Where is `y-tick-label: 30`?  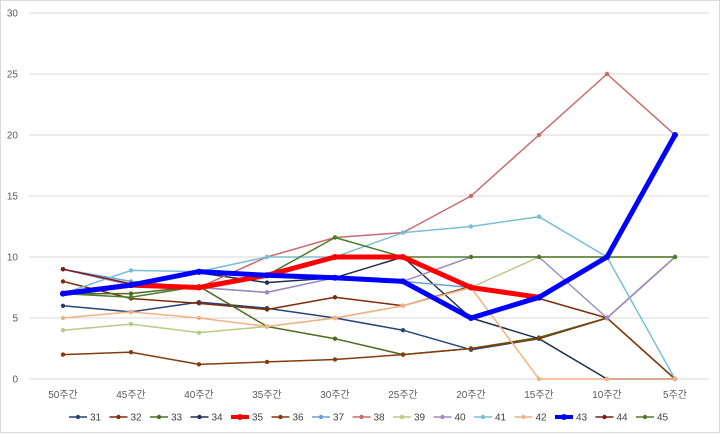 y-tick-label: 30 is located at coordinates (13, 14).